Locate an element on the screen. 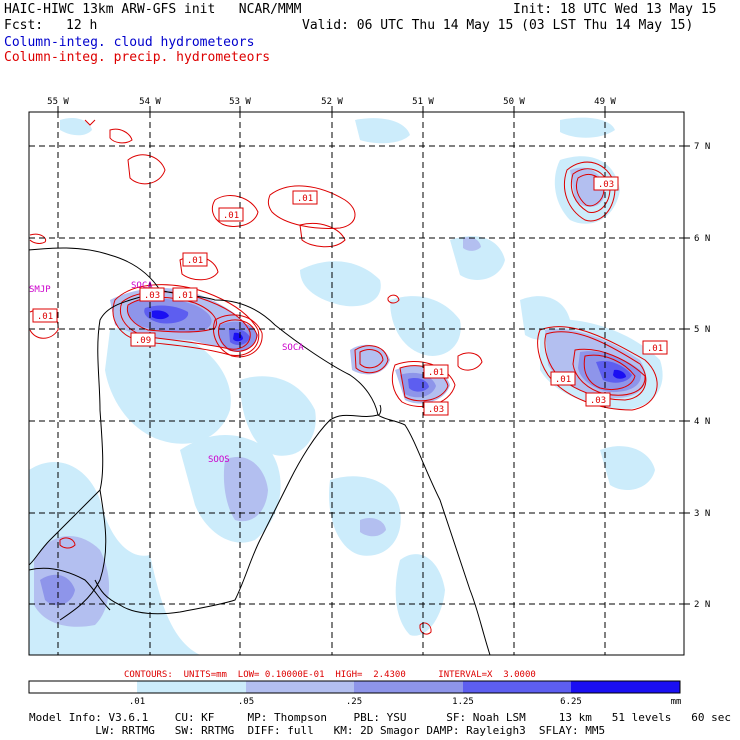 Image resolution: width=740 pixels, height=740 pixels. field-cloud-hydrometeors: Column-integ. cloud hydrometeors is located at coordinates (129, 42).